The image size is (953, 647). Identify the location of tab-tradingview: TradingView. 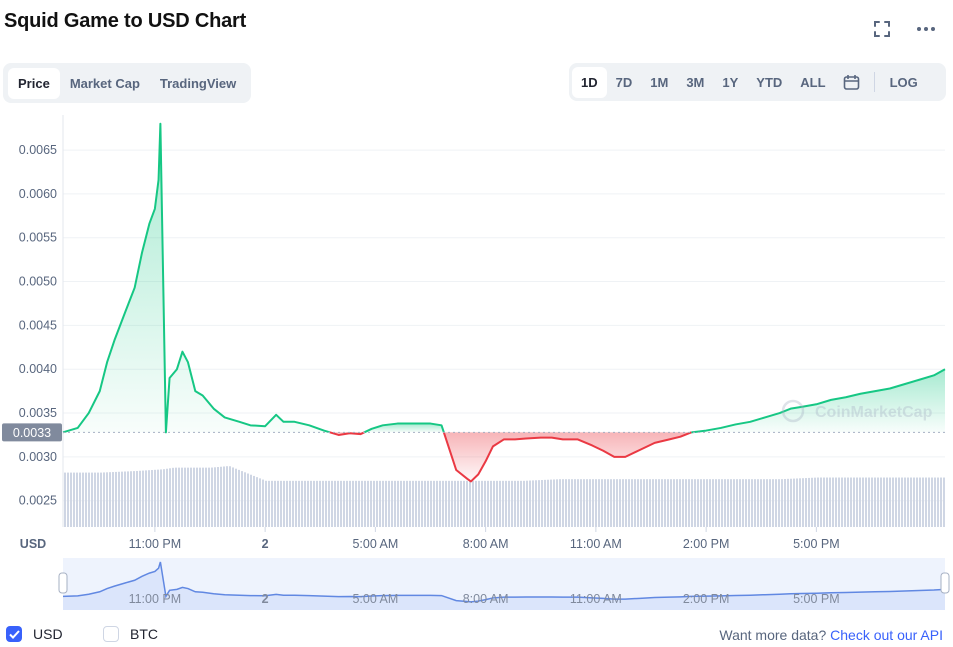
(198, 83).